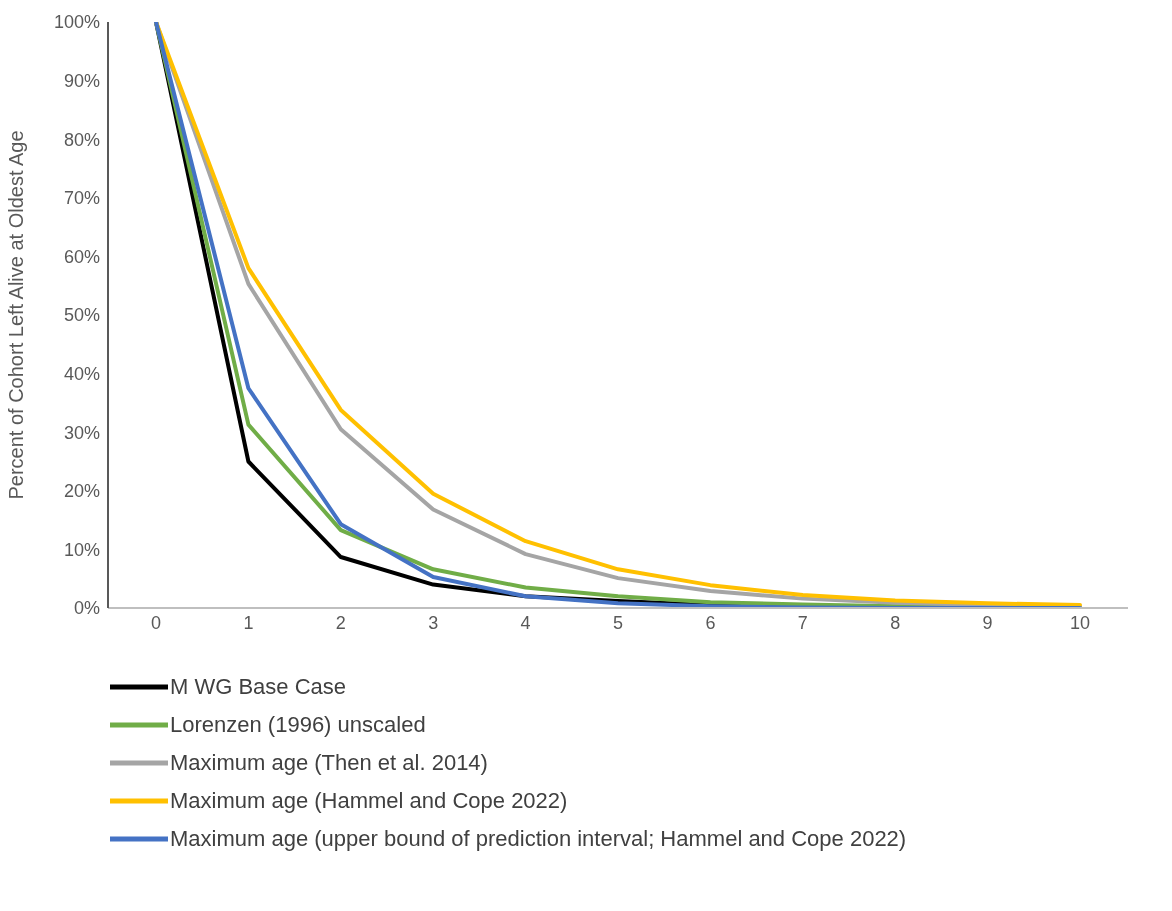  I want to click on x-tick-label: 7, so click(802, 622).